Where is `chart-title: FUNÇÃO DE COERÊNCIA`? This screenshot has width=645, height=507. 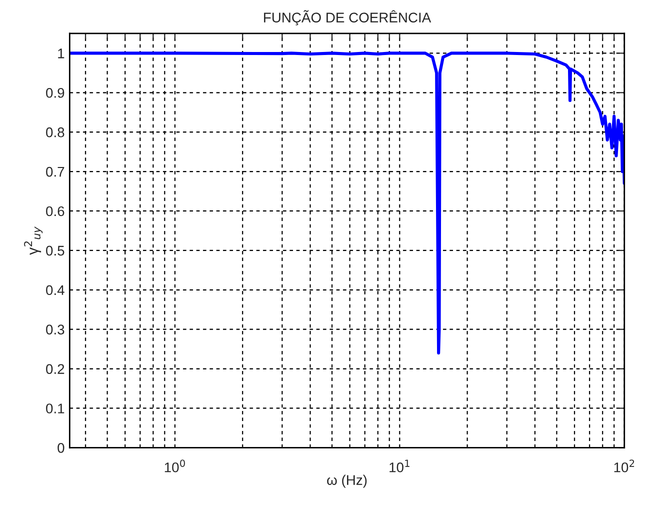
chart-title: FUNÇÃO DE COERÊNCIA is located at coordinates (348, 18).